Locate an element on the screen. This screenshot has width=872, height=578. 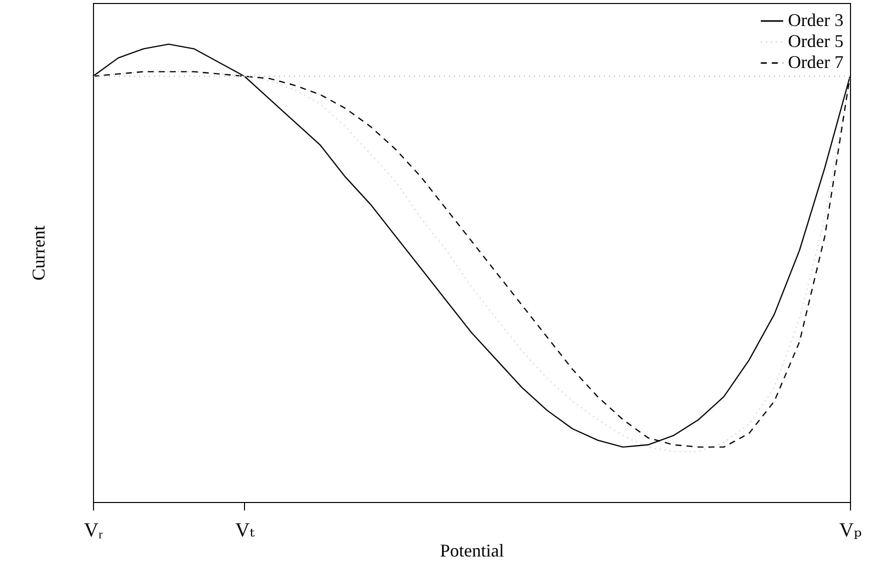
x-axis-title: Potential is located at coordinates (472, 550).